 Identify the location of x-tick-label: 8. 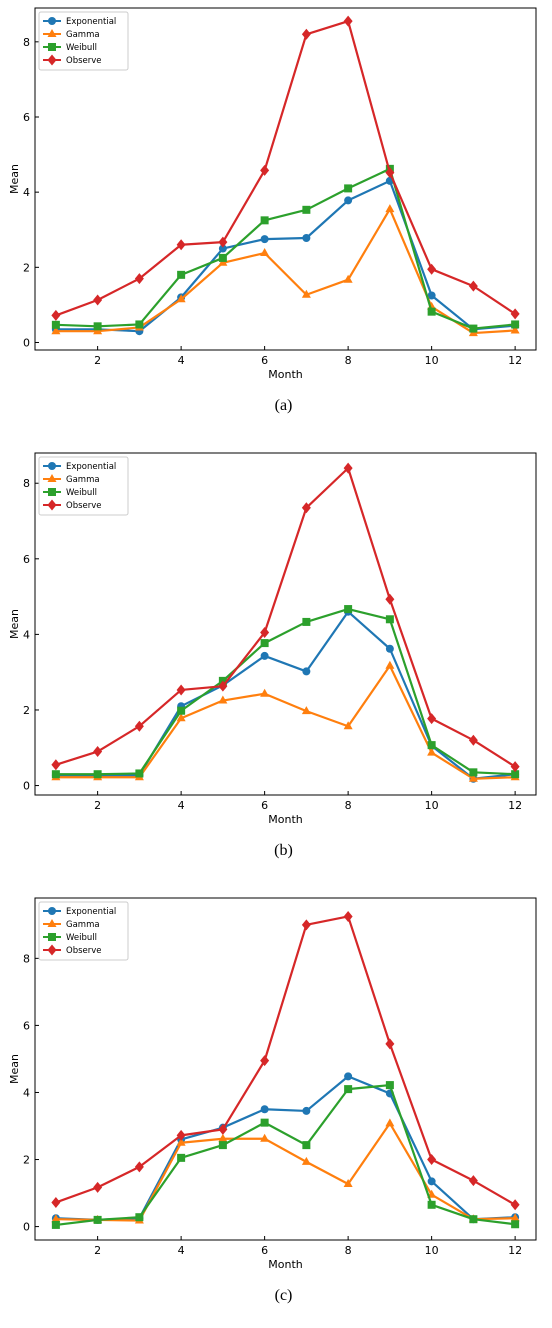
(348, 805).